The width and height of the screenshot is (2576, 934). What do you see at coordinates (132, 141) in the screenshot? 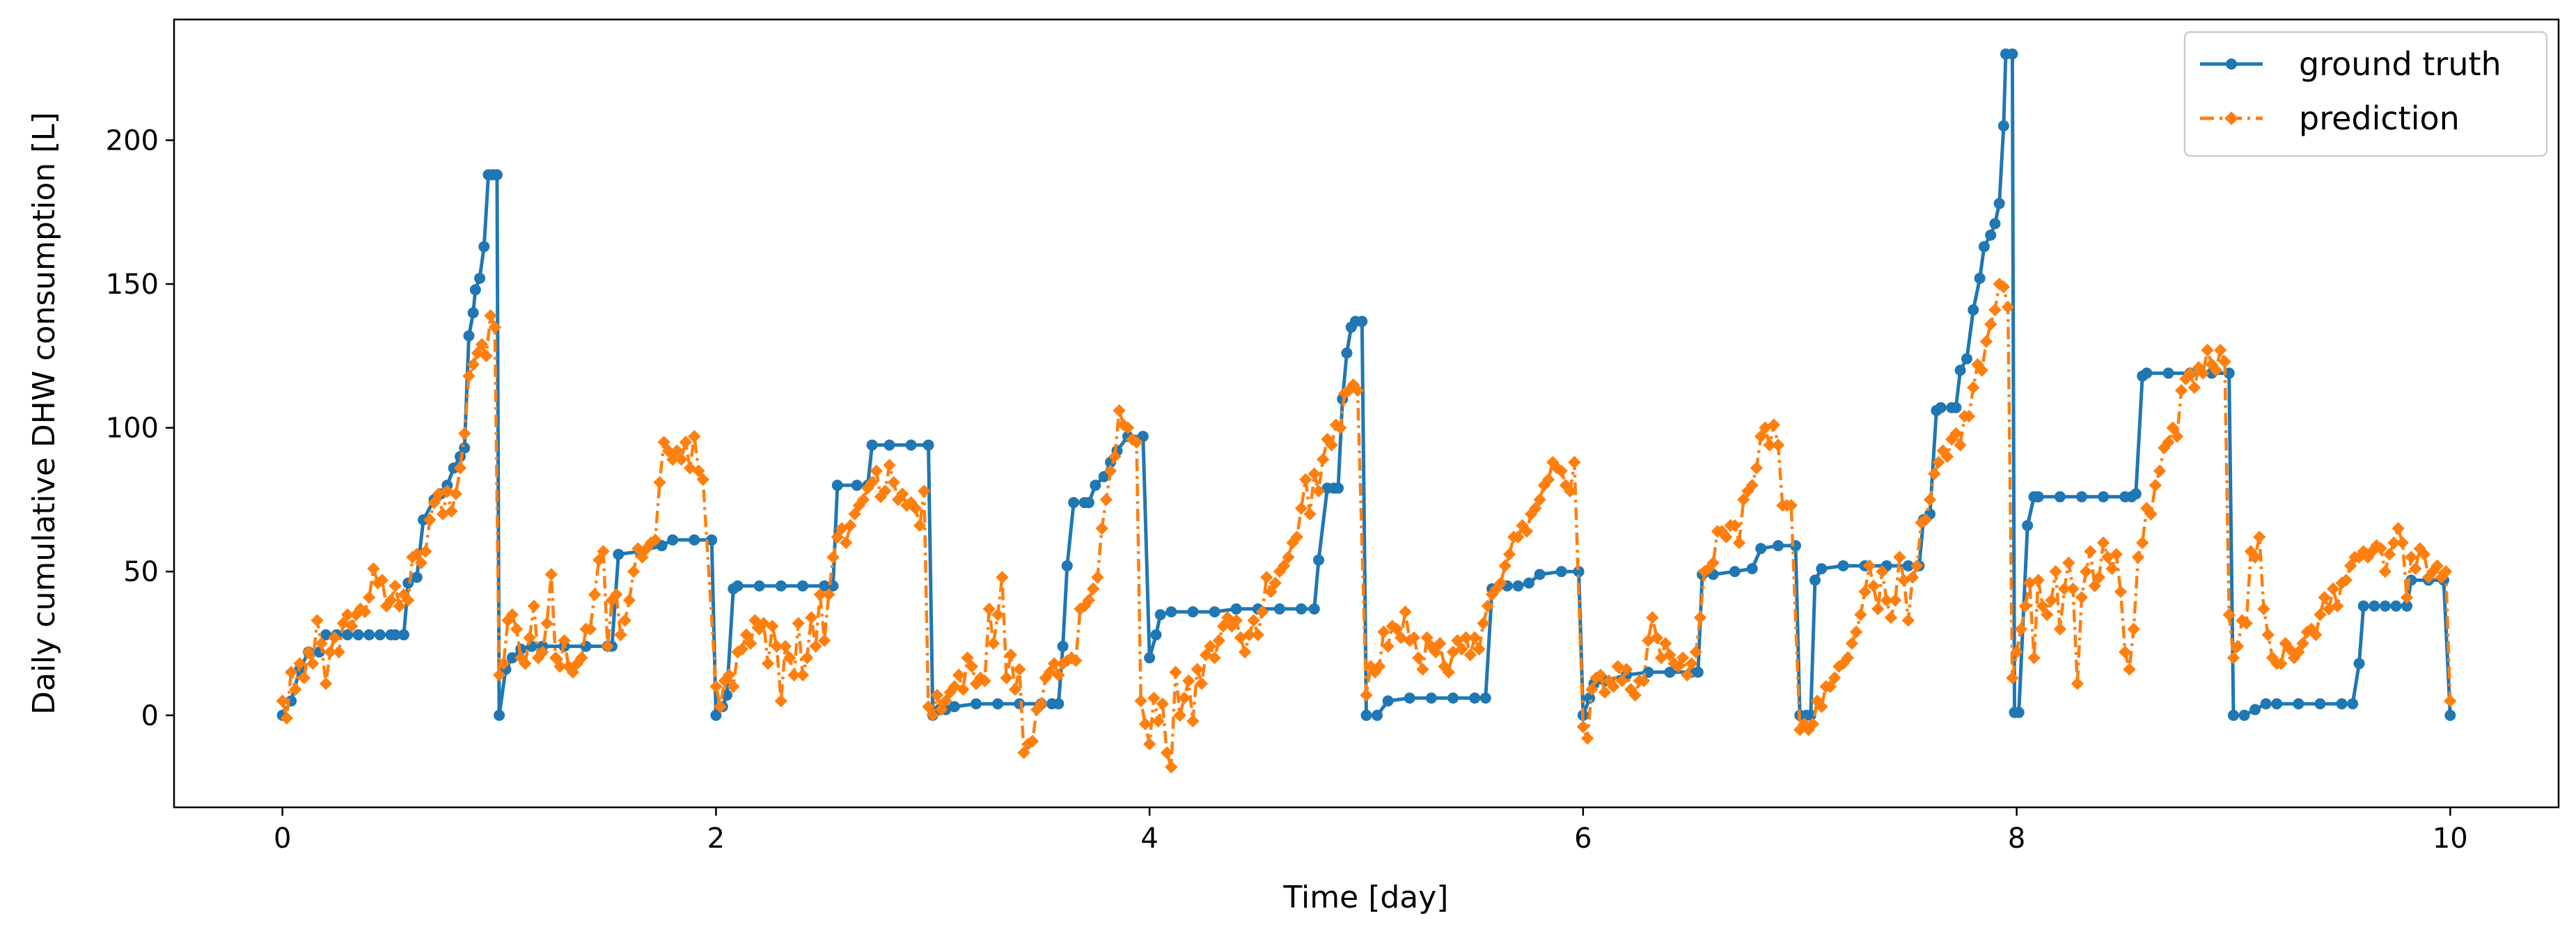
I see `y-tick-label: 200` at bounding box center [132, 141].